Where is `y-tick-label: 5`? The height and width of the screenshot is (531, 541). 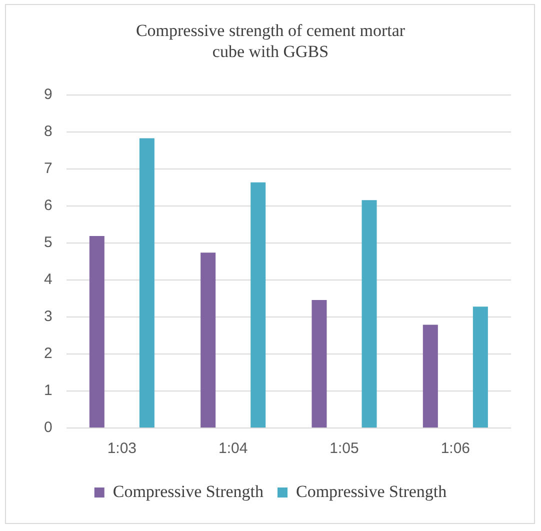
y-tick-label: 5 is located at coordinates (48, 243).